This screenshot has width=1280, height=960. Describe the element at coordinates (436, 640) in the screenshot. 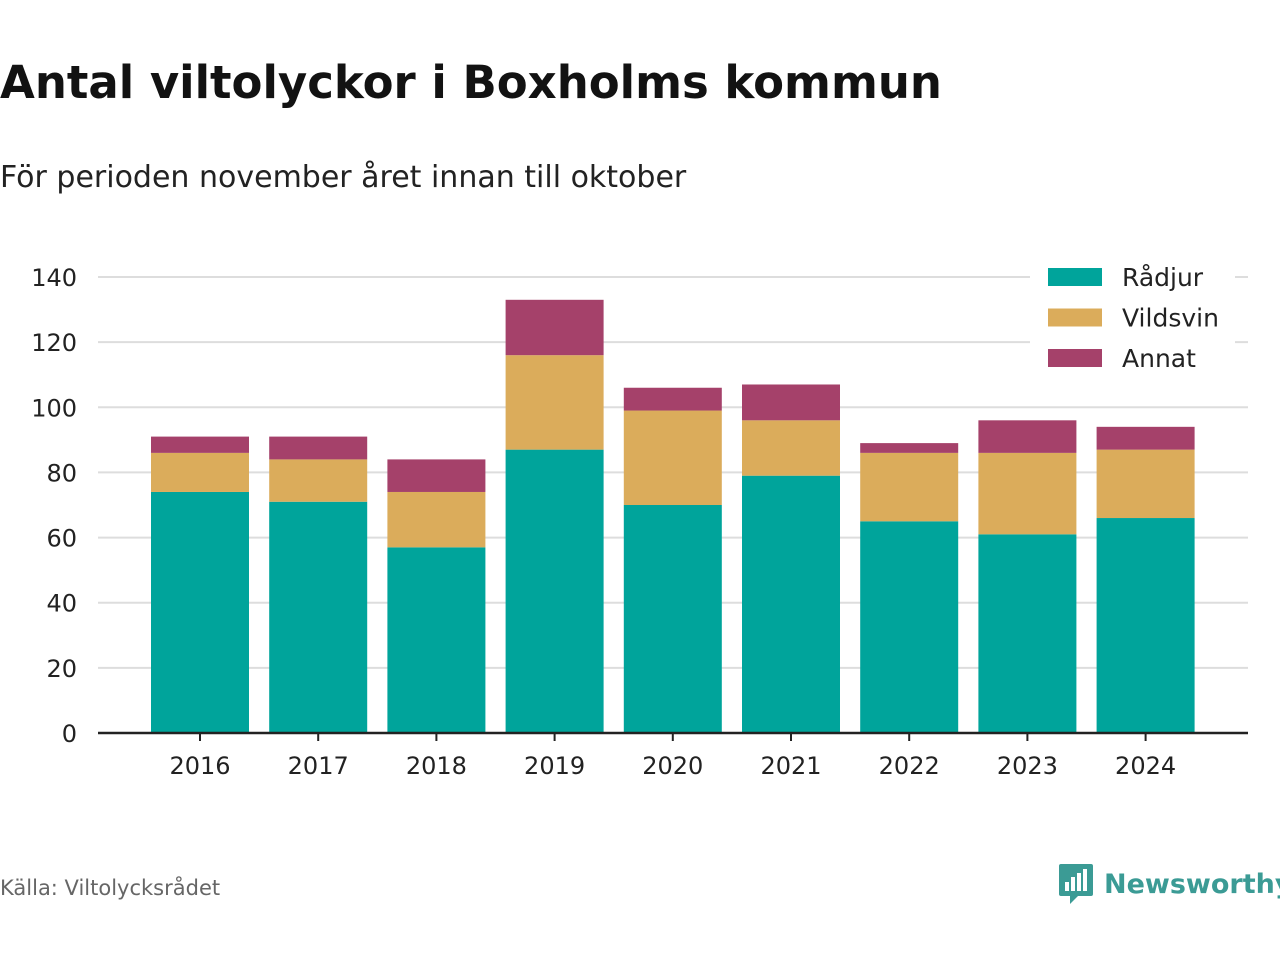

I see `bar-rådjur-2018` at that location.